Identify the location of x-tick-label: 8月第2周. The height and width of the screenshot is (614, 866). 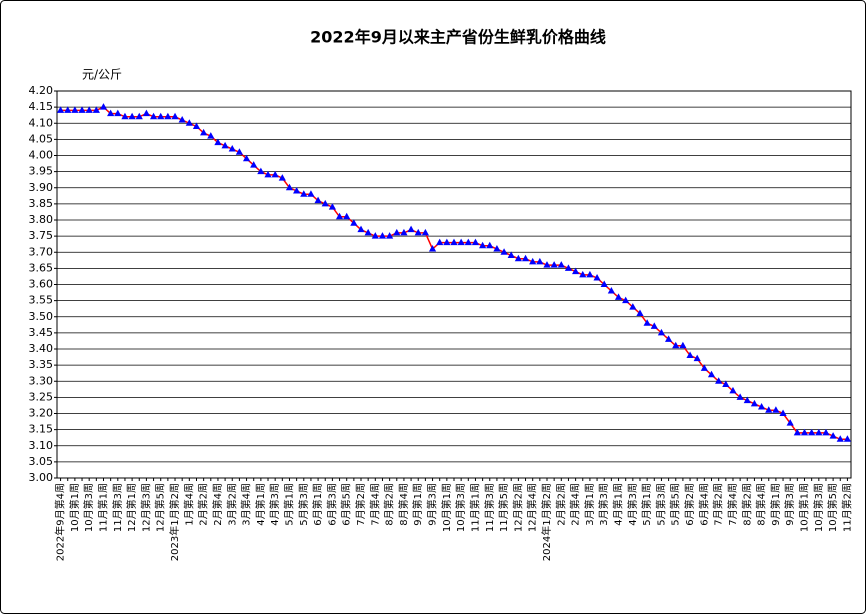
(389, 504).